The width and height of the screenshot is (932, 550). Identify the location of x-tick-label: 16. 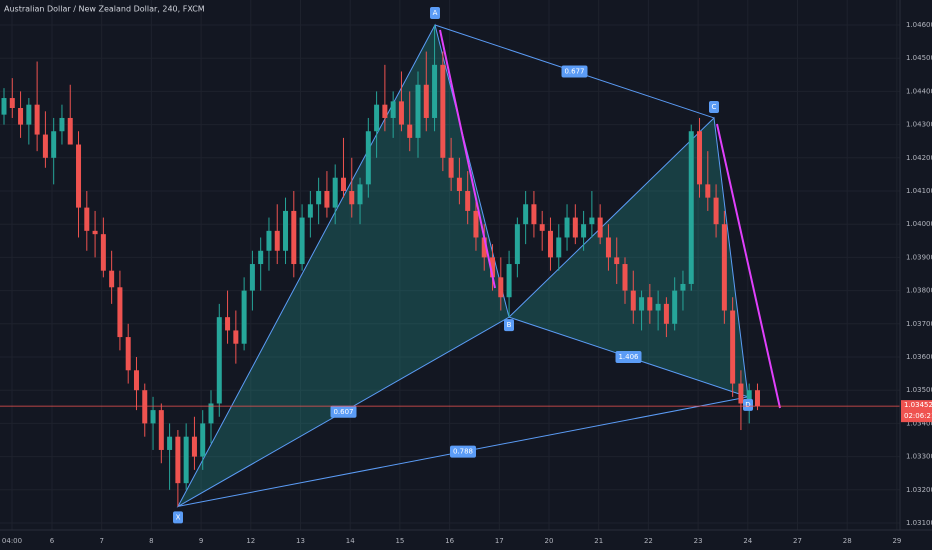
(449, 541).